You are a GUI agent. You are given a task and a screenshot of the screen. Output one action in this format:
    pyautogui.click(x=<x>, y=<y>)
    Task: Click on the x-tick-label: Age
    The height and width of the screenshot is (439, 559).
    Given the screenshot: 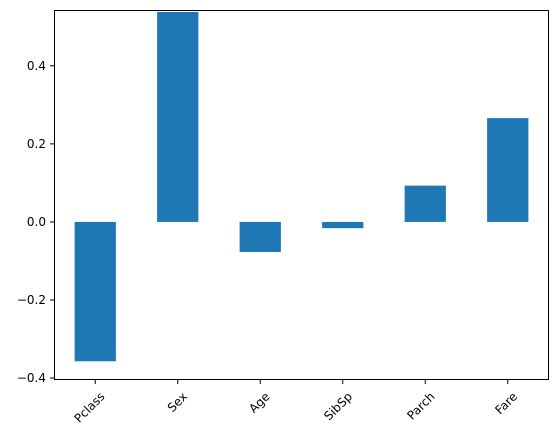 What is the action you would take?
    pyautogui.click(x=259, y=402)
    